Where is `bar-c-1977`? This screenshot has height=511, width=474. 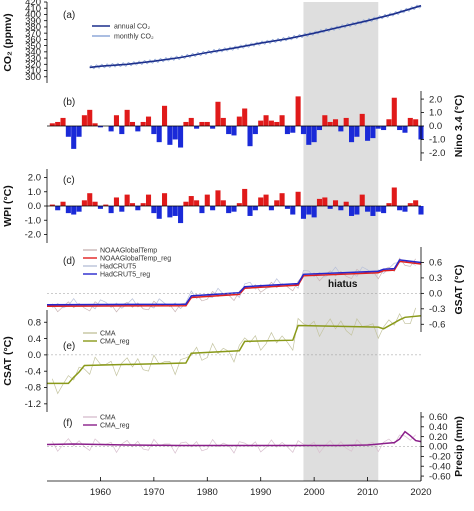 bar-c-1977 is located at coordinates (191, 201).